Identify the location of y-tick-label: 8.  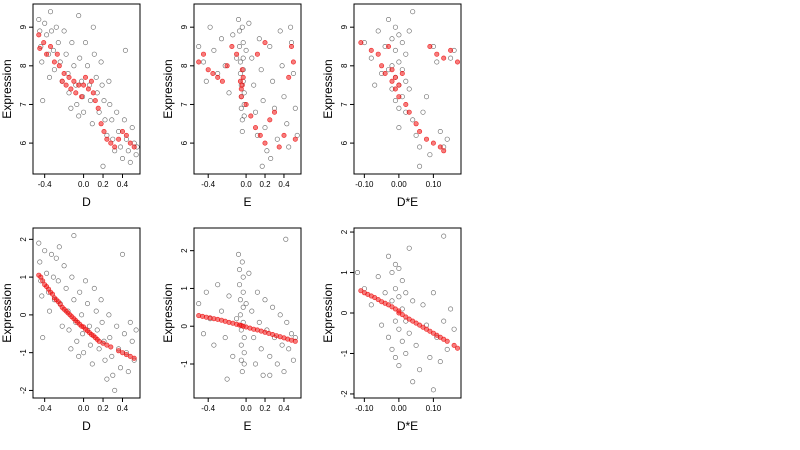
(344, 65).